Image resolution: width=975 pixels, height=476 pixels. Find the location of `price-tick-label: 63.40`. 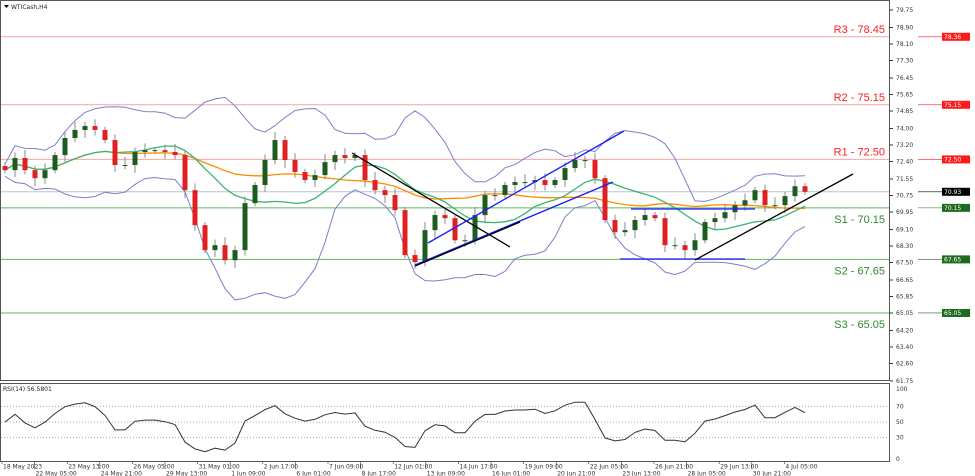

price-tick-label: 63.40 is located at coordinates (904, 347).